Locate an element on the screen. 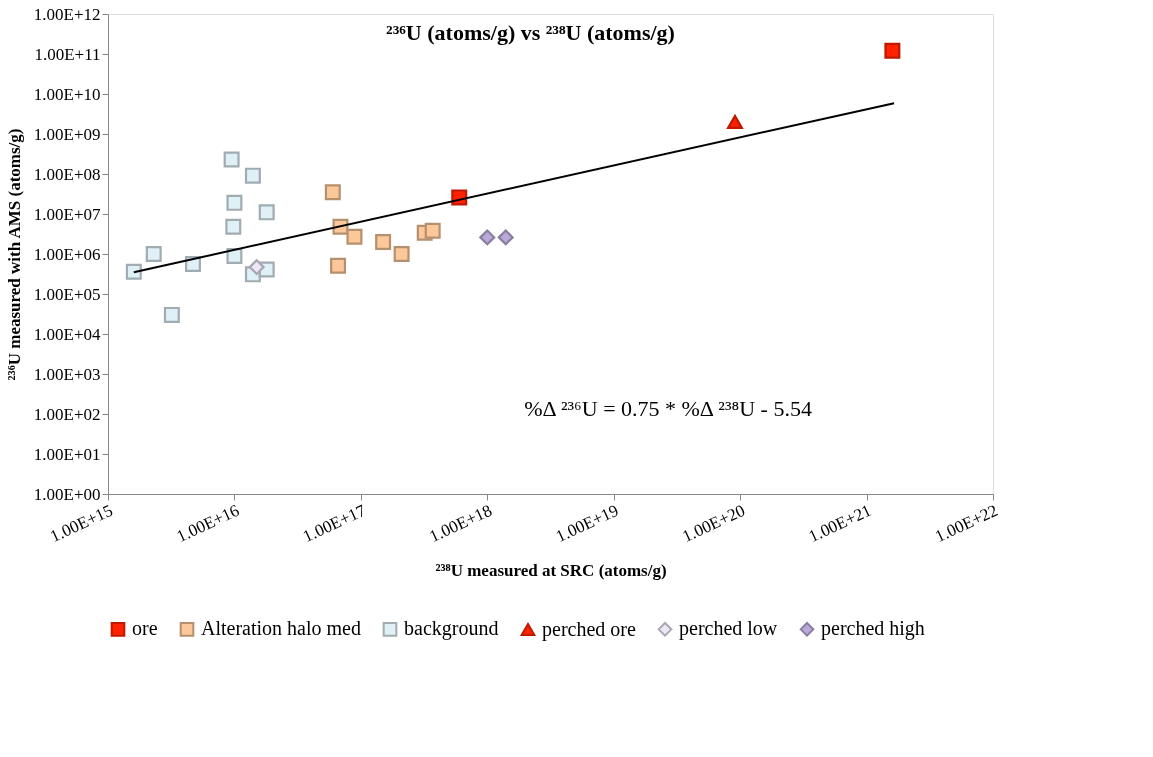  y-tick-label: 1.00E+06 is located at coordinates (67, 254).